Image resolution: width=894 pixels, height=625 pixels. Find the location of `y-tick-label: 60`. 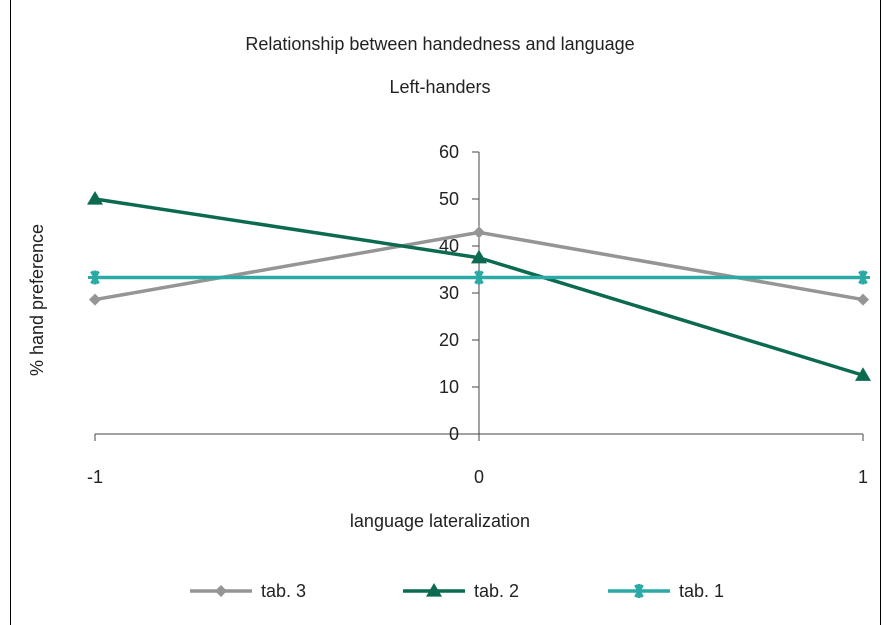

y-tick-label: 60 is located at coordinates (449, 152).